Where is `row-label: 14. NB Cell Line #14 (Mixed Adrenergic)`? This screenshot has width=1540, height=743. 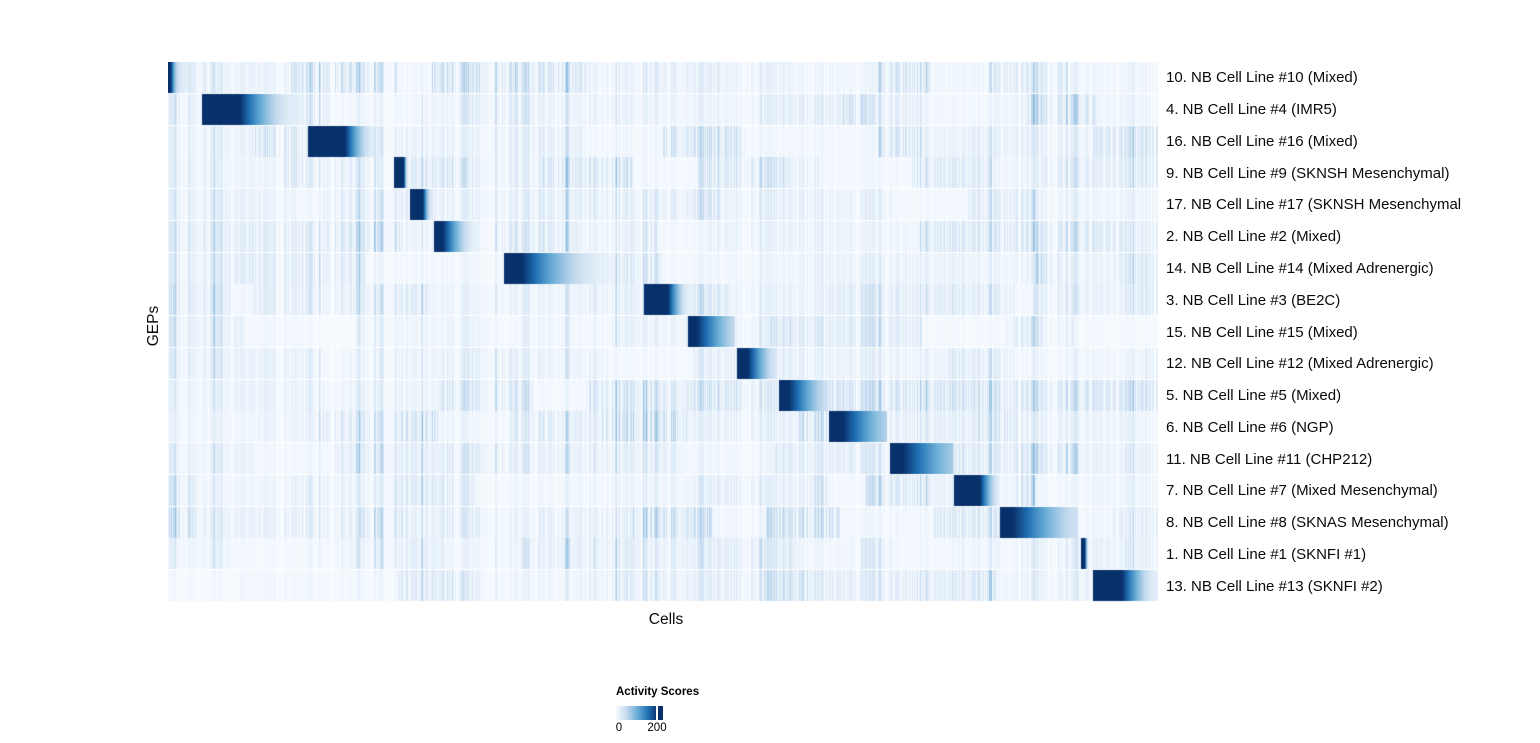
row-label: 14. NB Cell Line #14 (Mixed Adrenergic) is located at coordinates (1300, 268).